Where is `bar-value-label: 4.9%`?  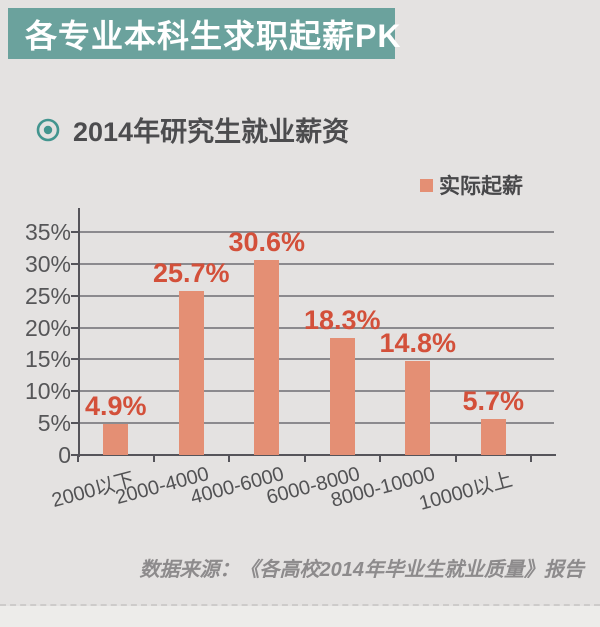
bar-value-label: 4.9% is located at coordinates (115, 405).